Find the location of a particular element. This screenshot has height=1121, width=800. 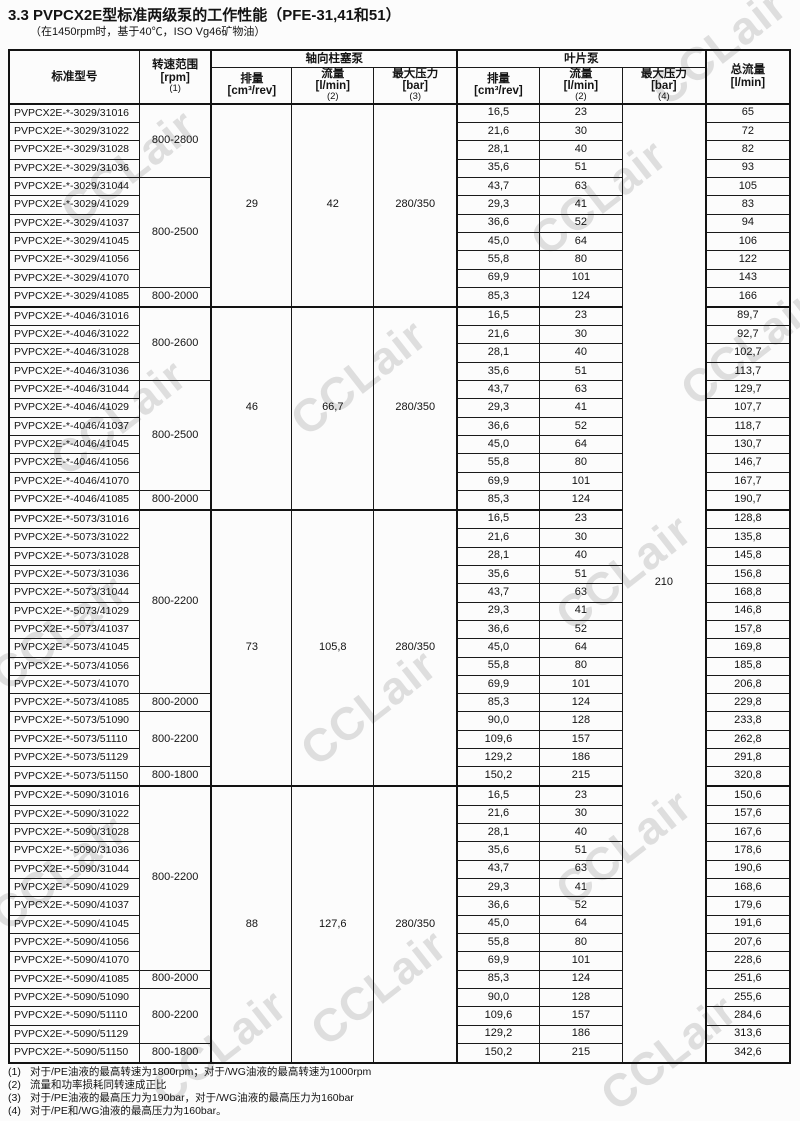

table-row: PVPCX2E-*-5073/41070 69,9 101 206,8 is located at coordinates (399, 684).